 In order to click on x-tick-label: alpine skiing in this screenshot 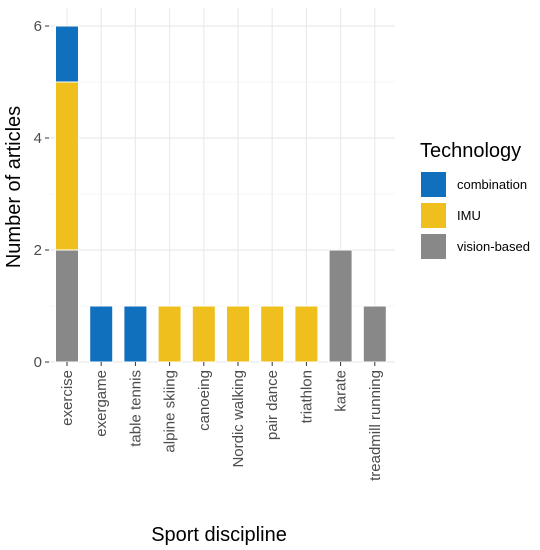, I will do `click(170, 411)`.